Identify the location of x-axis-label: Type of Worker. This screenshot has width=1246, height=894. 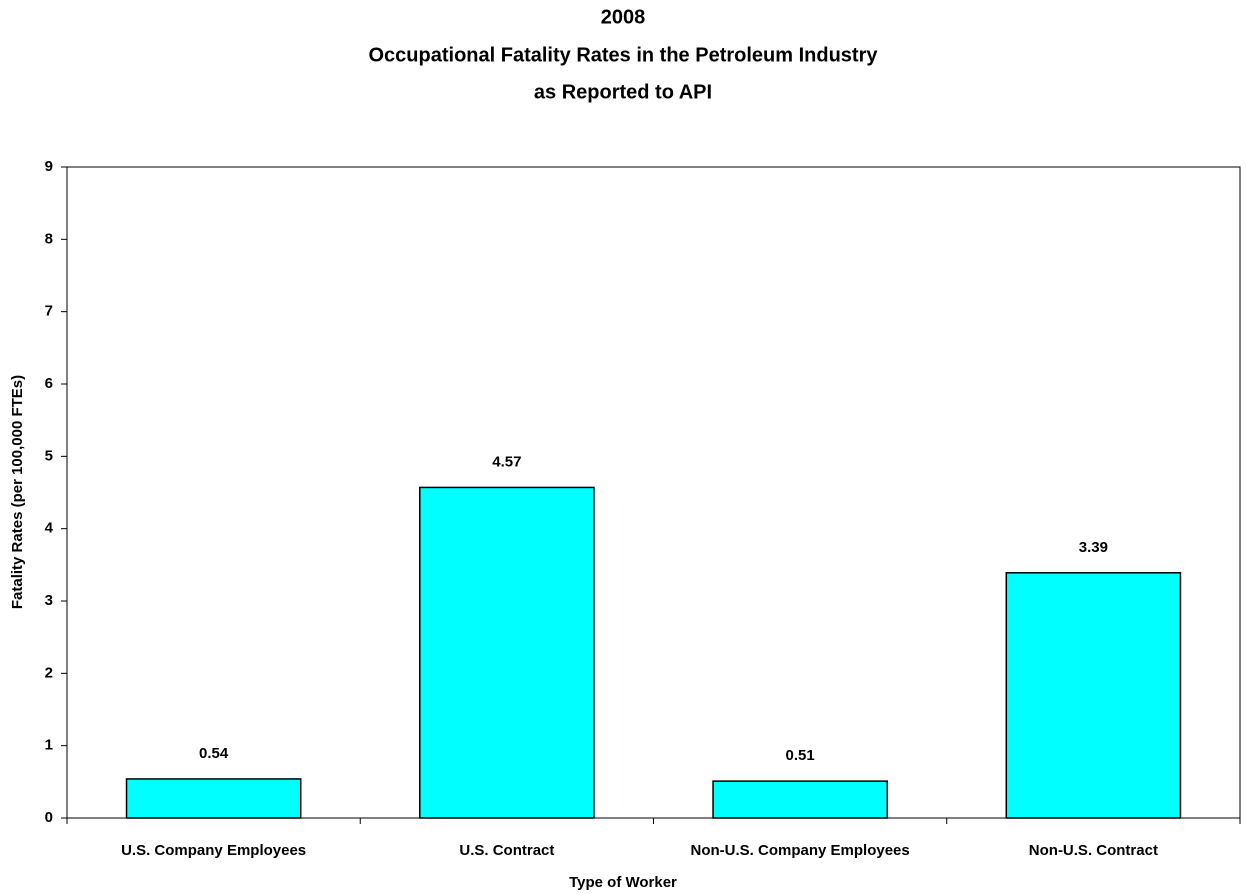
(623, 882).